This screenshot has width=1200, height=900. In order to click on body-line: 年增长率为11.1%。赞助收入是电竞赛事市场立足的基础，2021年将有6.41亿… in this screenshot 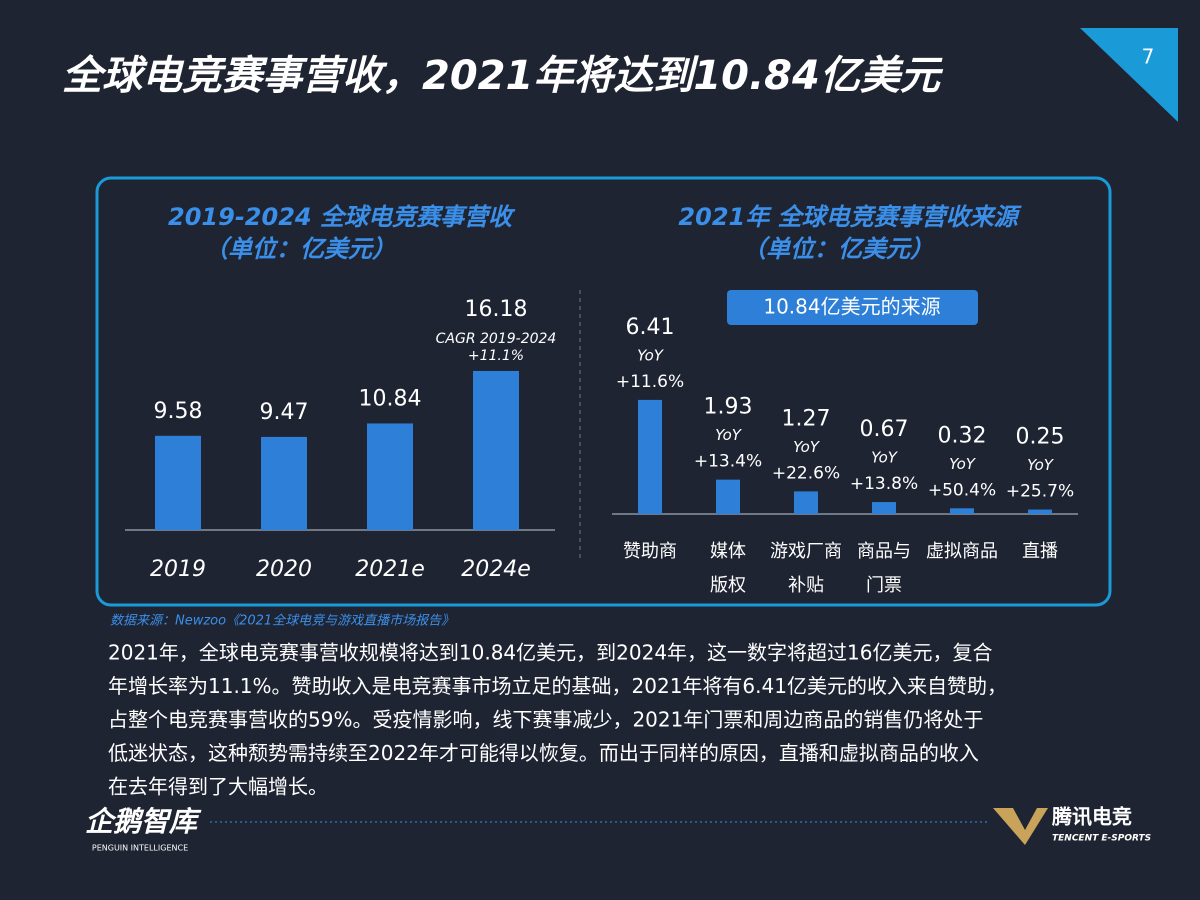, I will do `click(557, 686)`.